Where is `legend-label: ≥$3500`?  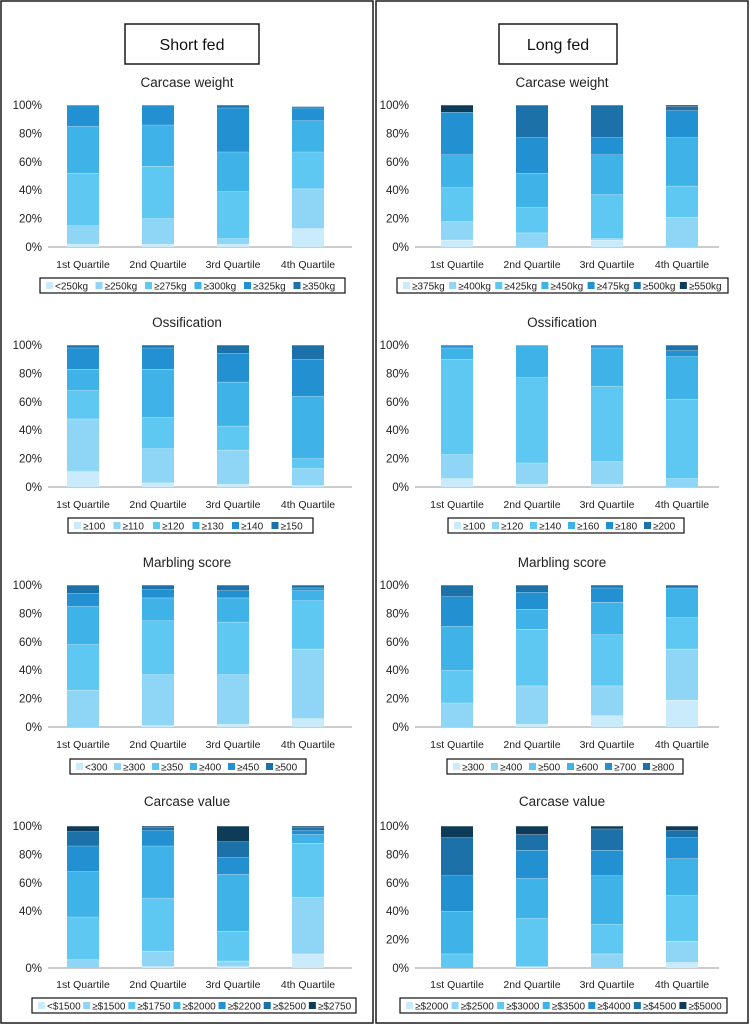
legend-label: ≥$3500 is located at coordinates (569, 1007).